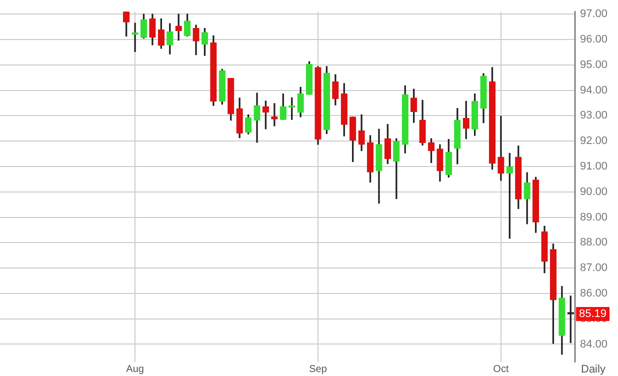 This screenshot has height=376, width=618. What do you see at coordinates (594, 166) in the screenshot?
I see `y-tick-label: 91.00` at bounding box center [594, 166].